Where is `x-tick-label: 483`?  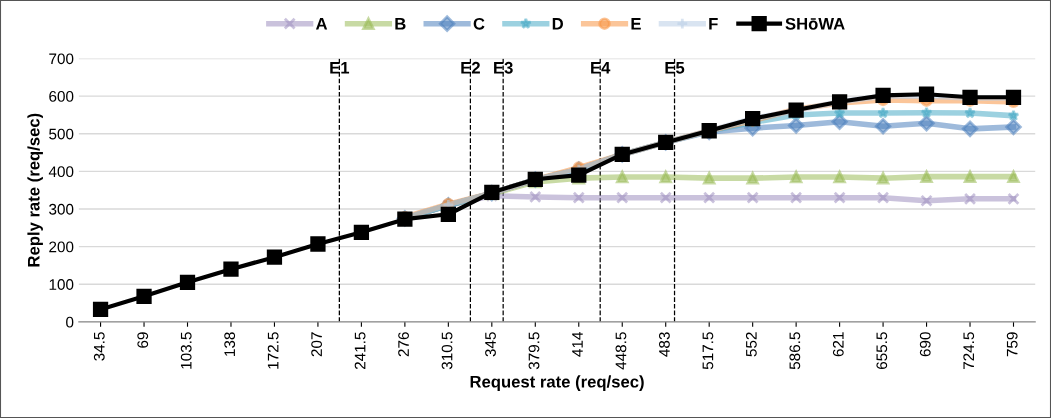 x-tick-label: 483 is located at coordinates (664, 344).